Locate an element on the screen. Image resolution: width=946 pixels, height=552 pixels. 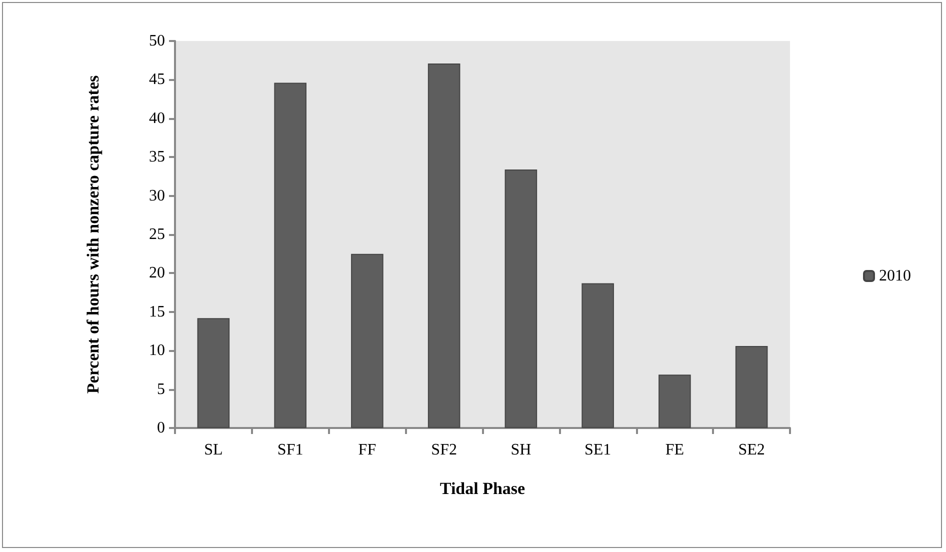
y-tick-label: 20 is located at coordinates (157, 273).